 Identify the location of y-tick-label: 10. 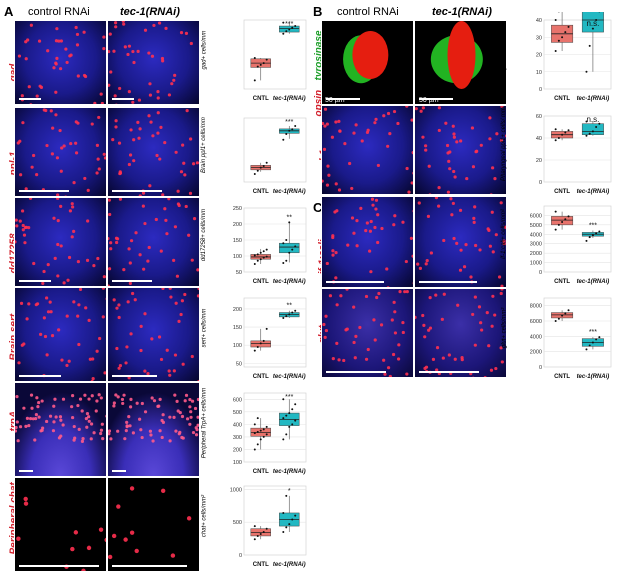
(539, 73).